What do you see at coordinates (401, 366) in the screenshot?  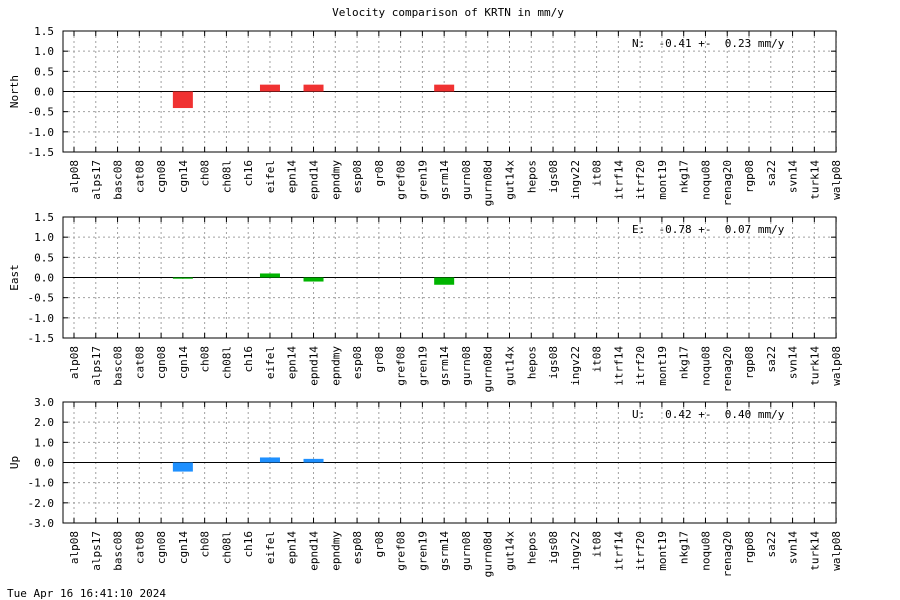 I see `east-category-label: gref08` at bounding box center [401, 366].